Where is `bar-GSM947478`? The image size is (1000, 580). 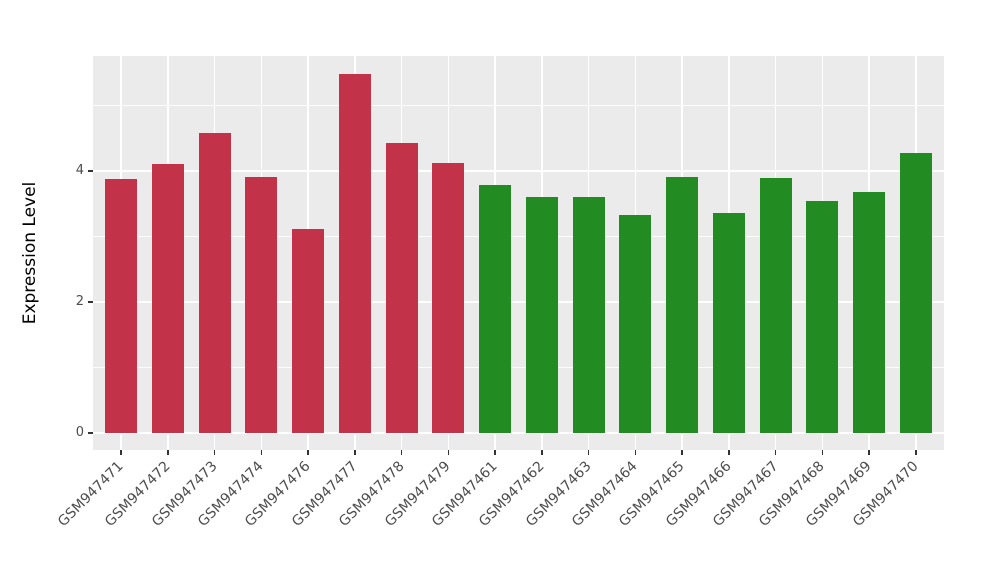
bar-GSM947478 is located at coordinates (402, 288).